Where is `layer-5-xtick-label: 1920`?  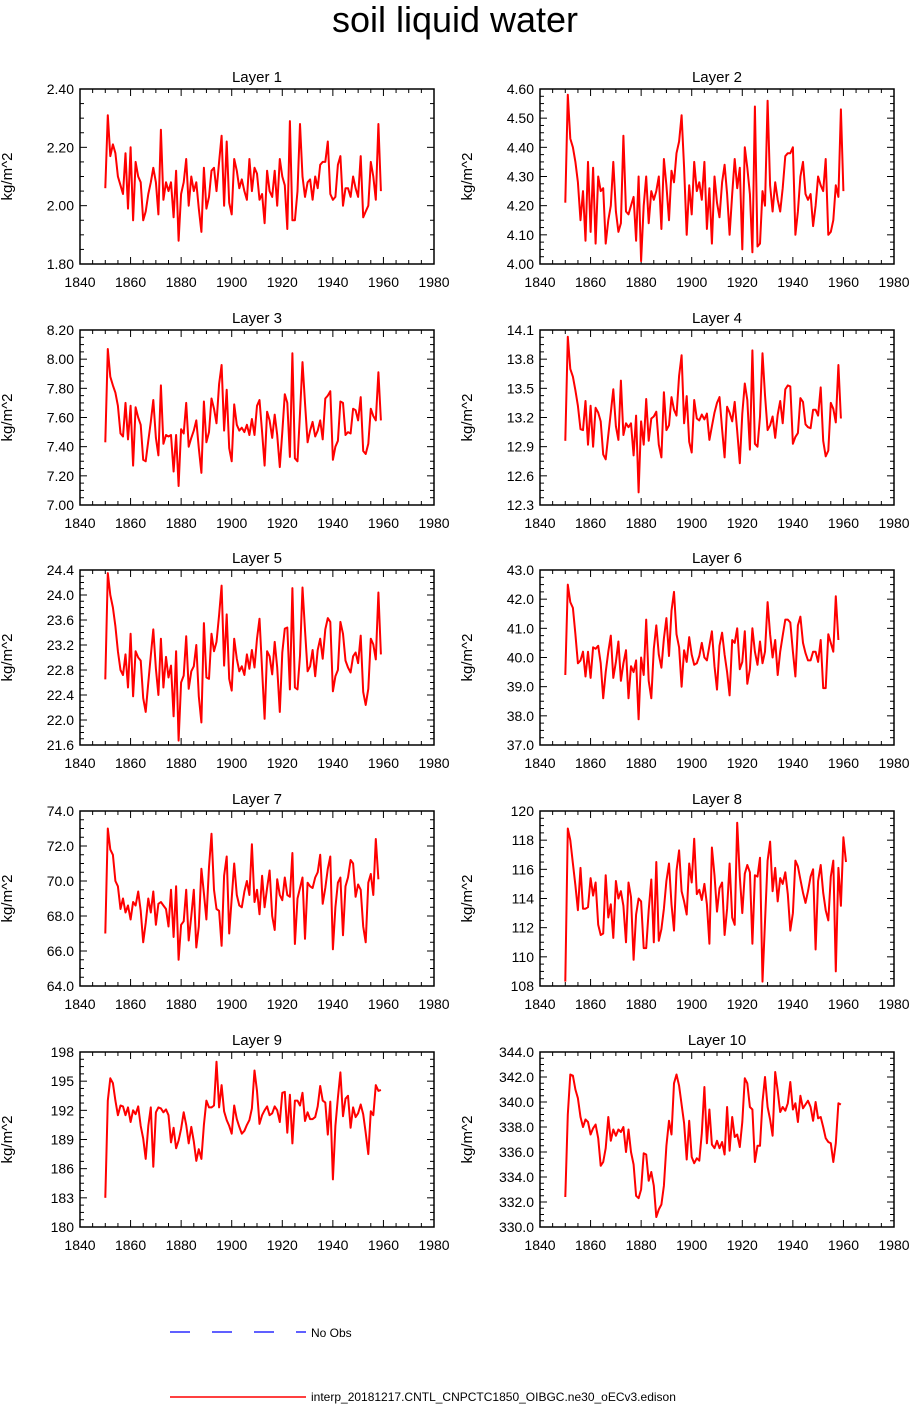 layer-5-xtick-label: 1920 is located at coordinates (282, 763).